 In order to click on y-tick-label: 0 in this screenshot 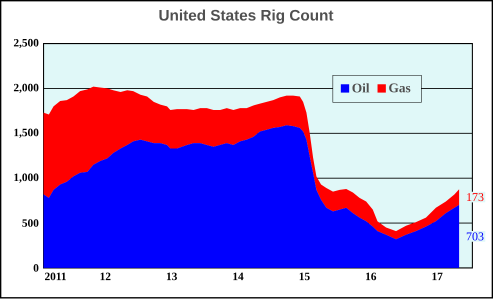, I will do `click(36, 268)`.